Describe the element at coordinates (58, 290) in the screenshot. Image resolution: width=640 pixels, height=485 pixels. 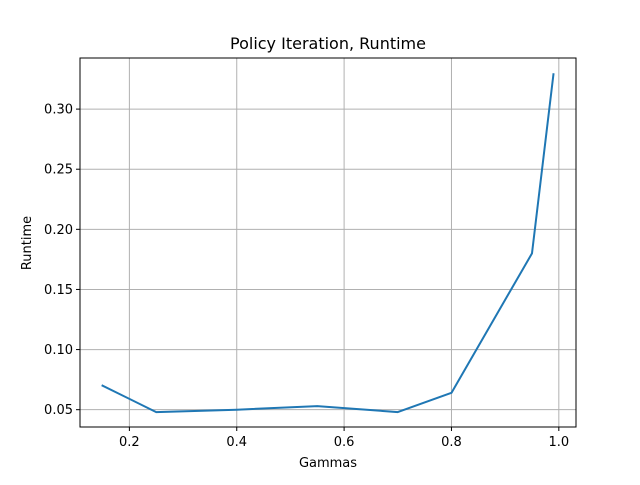
I see `y-tick-label: 0.15` at that location.